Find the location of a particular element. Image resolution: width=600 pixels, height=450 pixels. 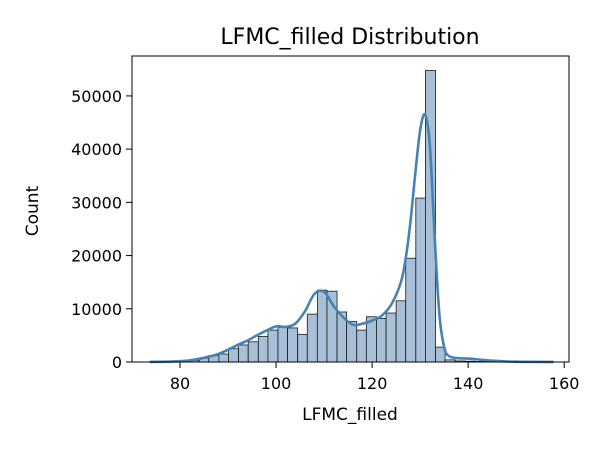

x-tick-label: 160 is located at coordinates (564, 383).